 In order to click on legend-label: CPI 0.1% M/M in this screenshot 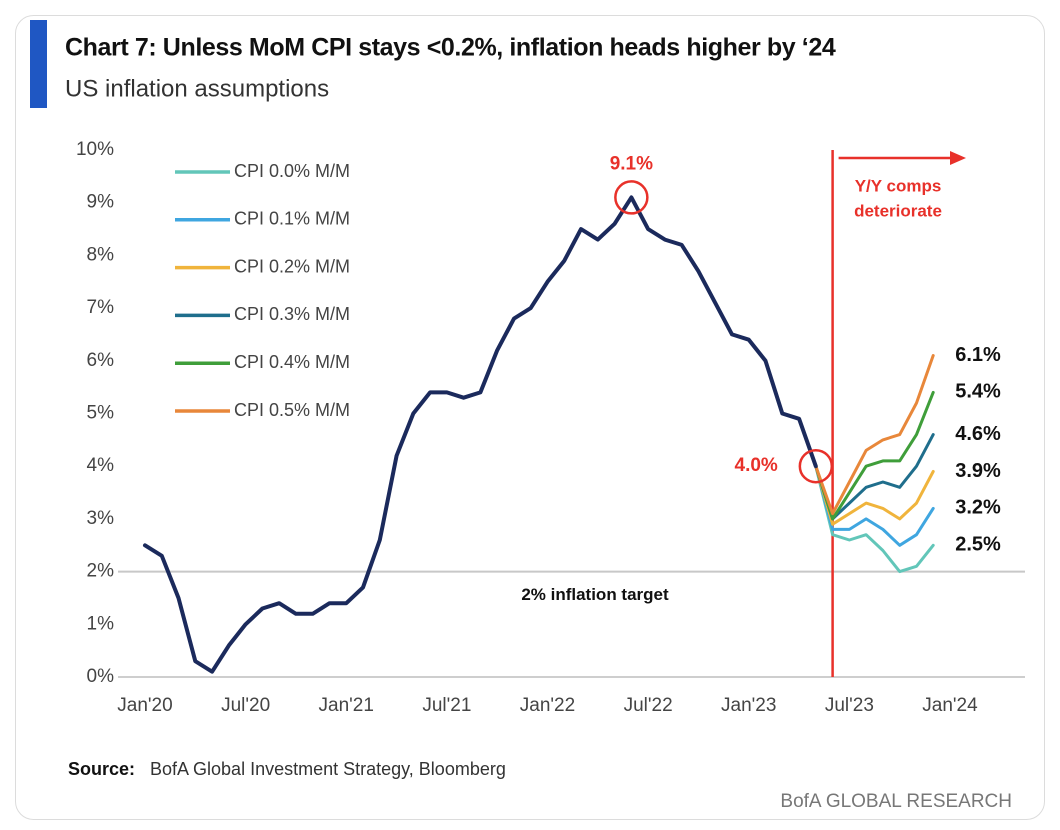, I will do `click(292, 219)`.